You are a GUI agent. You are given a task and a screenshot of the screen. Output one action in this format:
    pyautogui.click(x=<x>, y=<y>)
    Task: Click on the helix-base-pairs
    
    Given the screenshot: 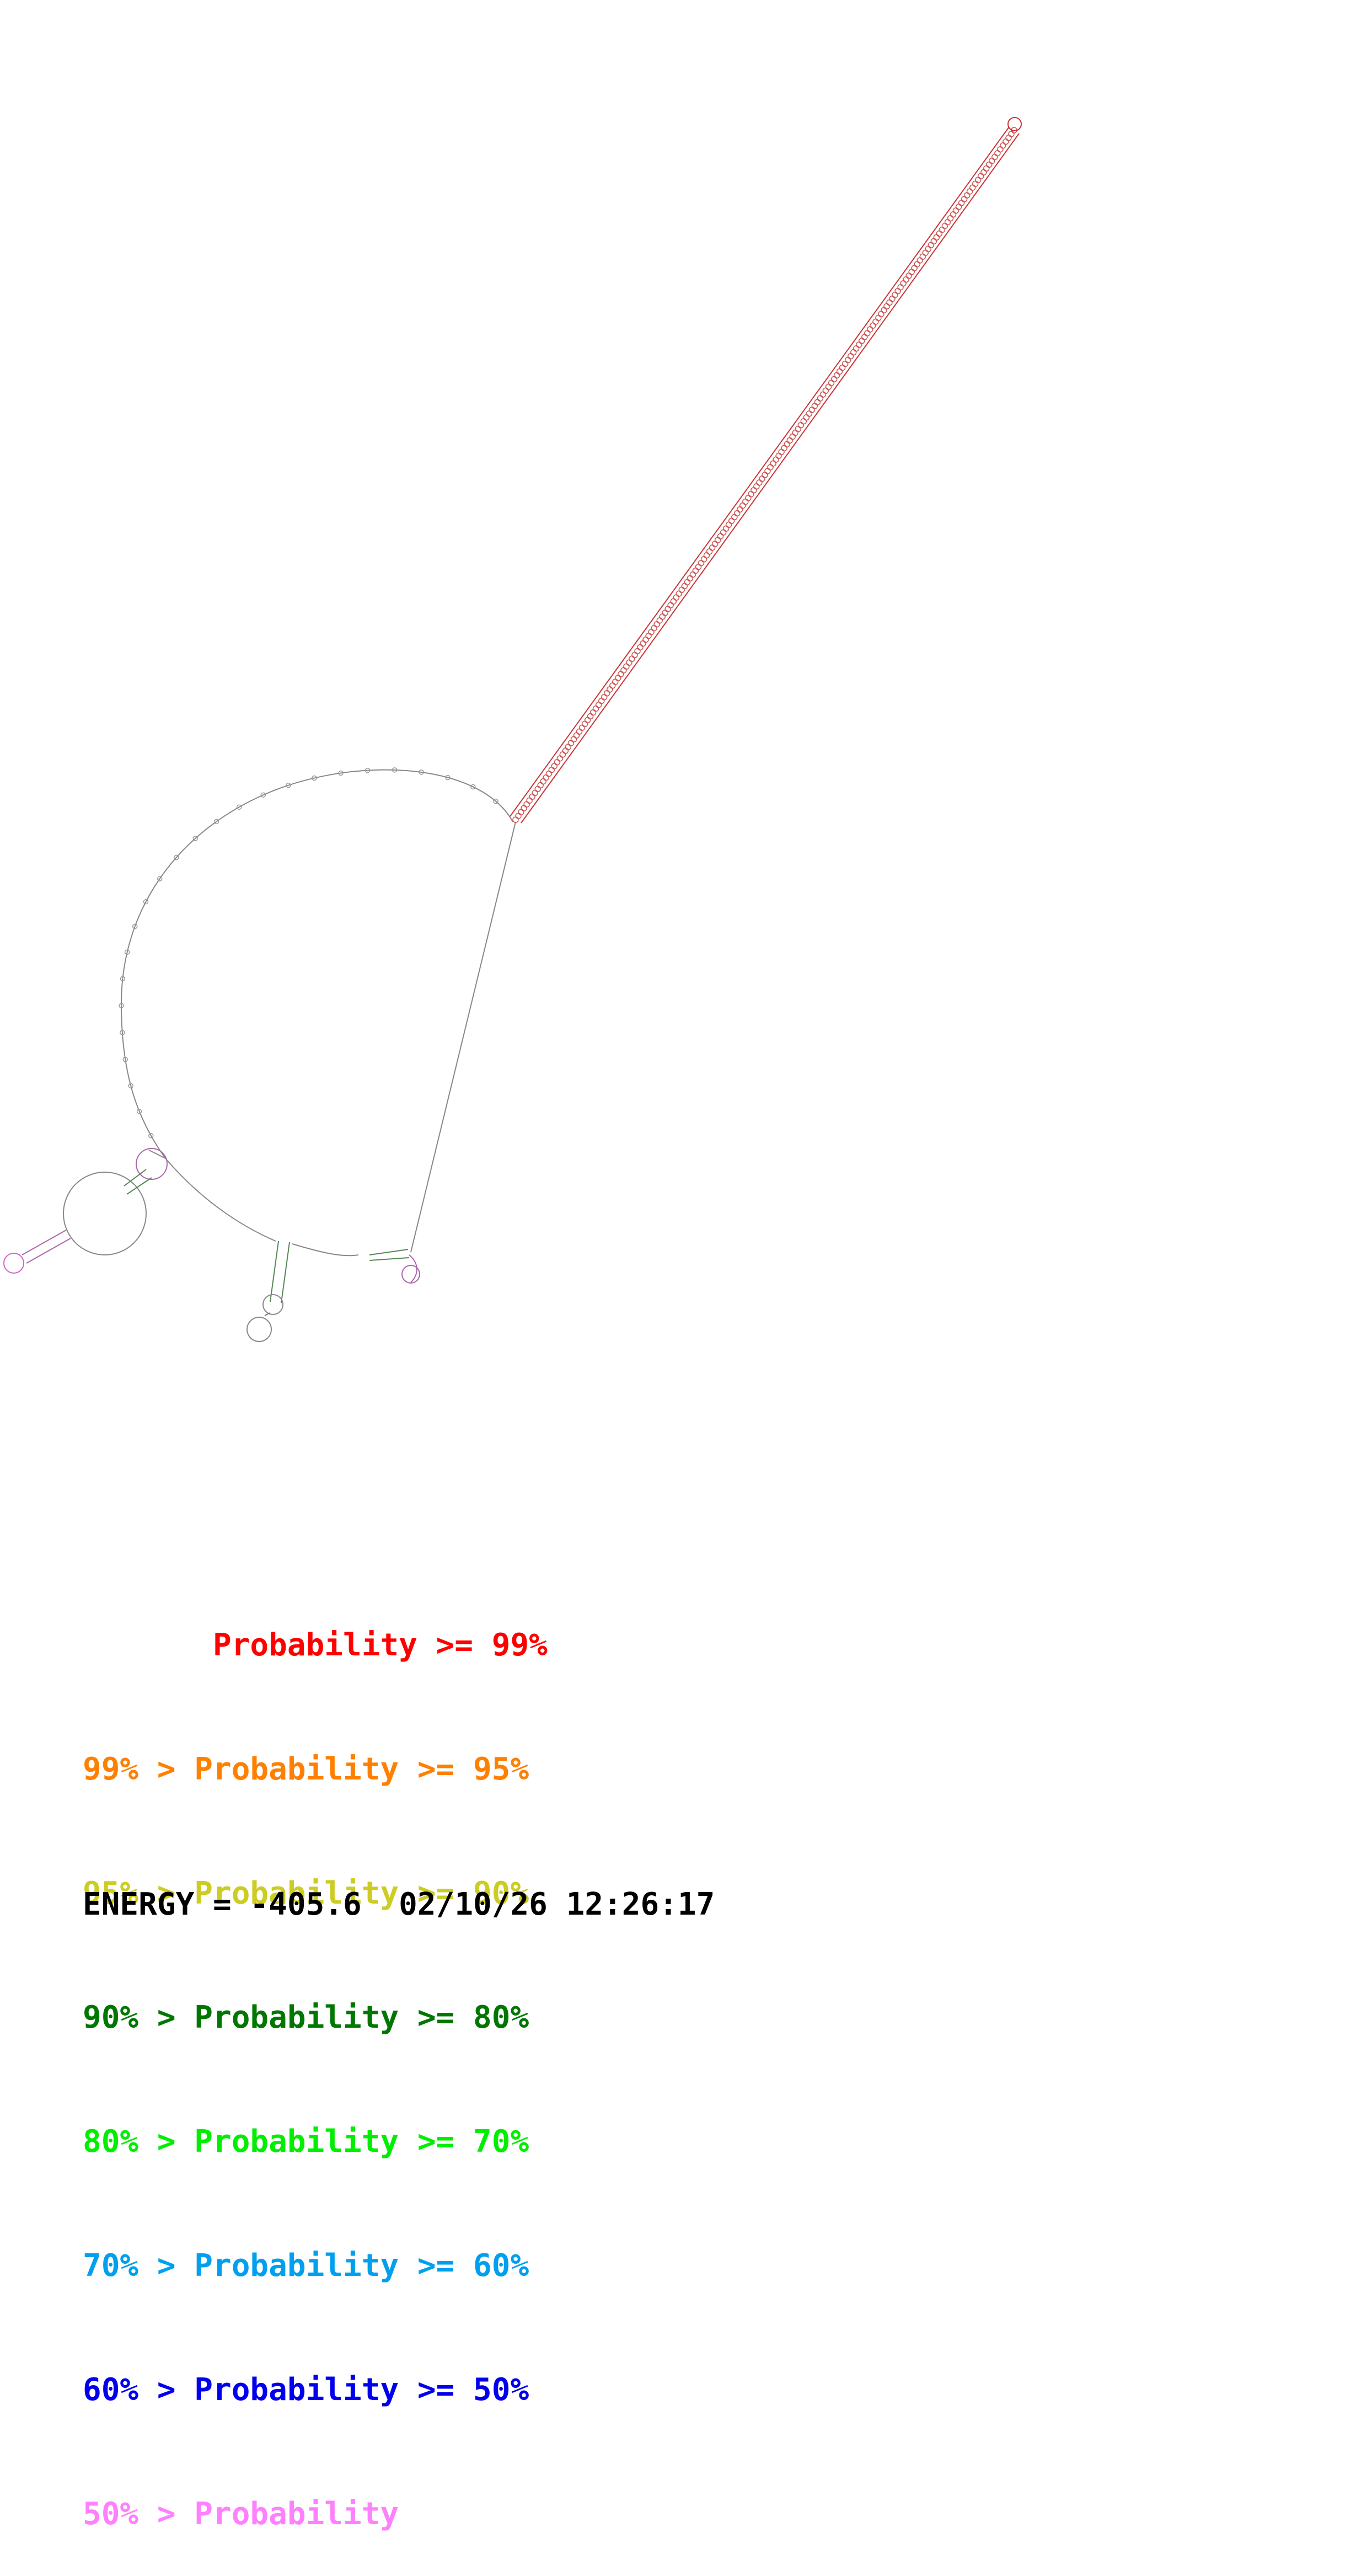 What is the action you would take?
    pyautogui.click(x=765, y=475)
    